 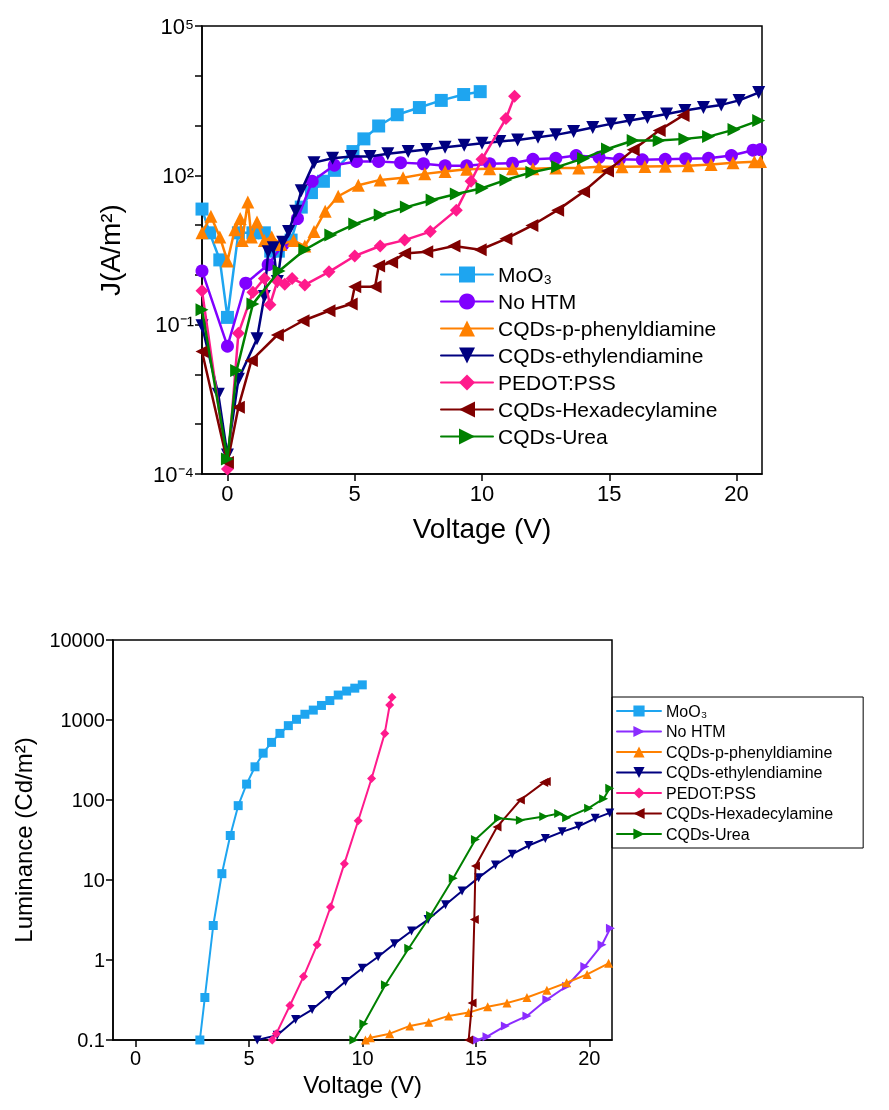 I want to click on y-tick-label: 10², so click(x=178, y=175).